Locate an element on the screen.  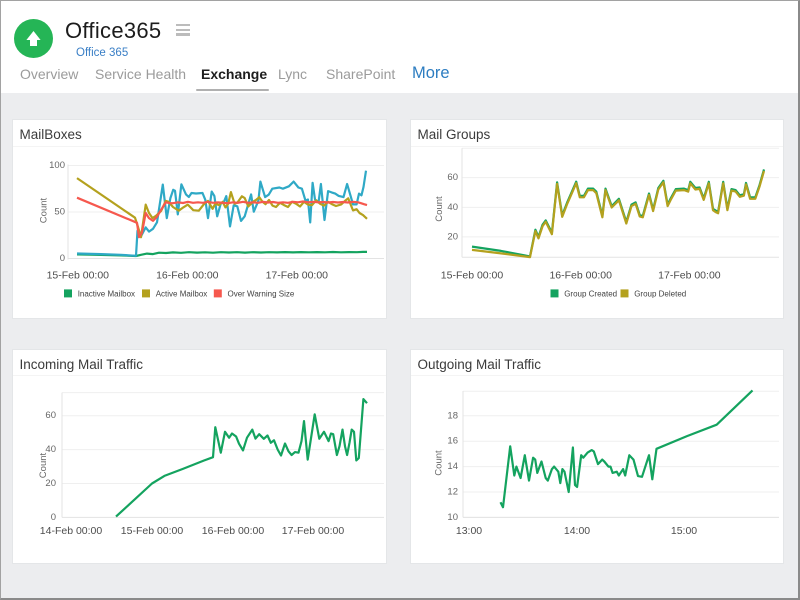
svg-text: Group Deleted is located at coordinates (660, 294).